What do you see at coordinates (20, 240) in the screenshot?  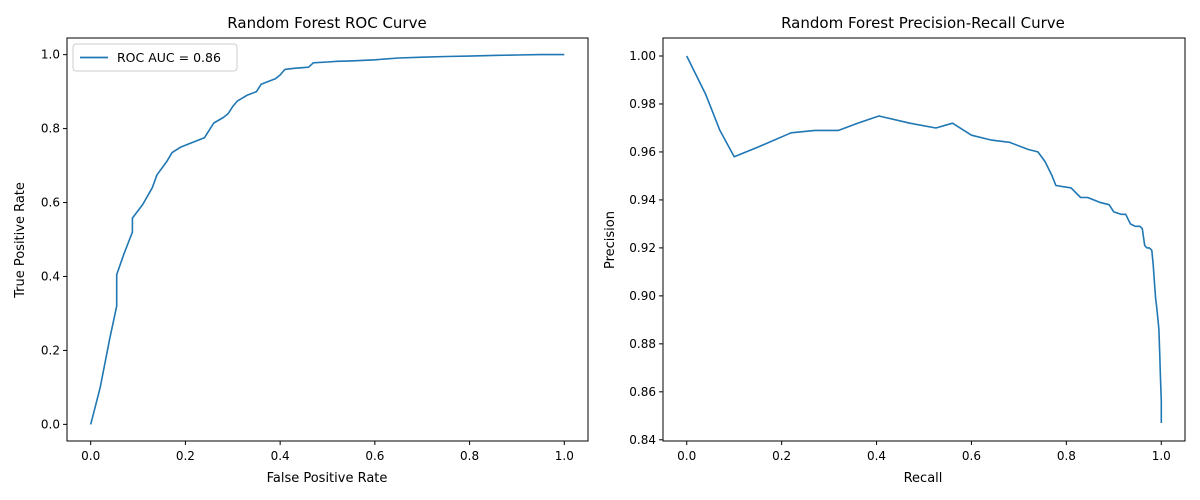 I see `roc-y-axis-label: True Positive Rate` at bounding box center [20, 240].